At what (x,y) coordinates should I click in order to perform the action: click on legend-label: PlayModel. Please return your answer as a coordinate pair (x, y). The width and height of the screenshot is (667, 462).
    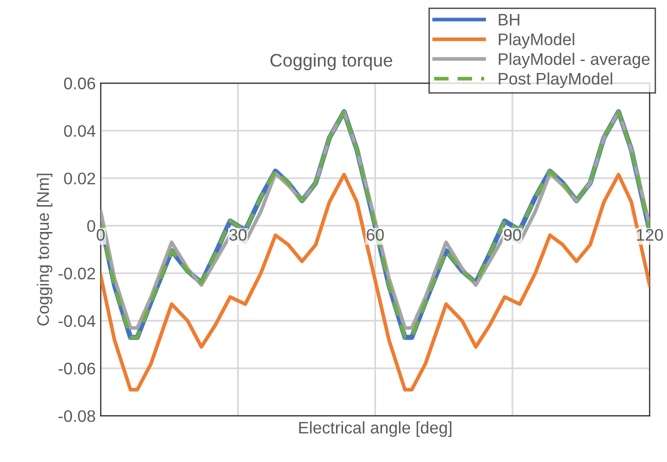
    Looking at the image, I should click on (536, 41).